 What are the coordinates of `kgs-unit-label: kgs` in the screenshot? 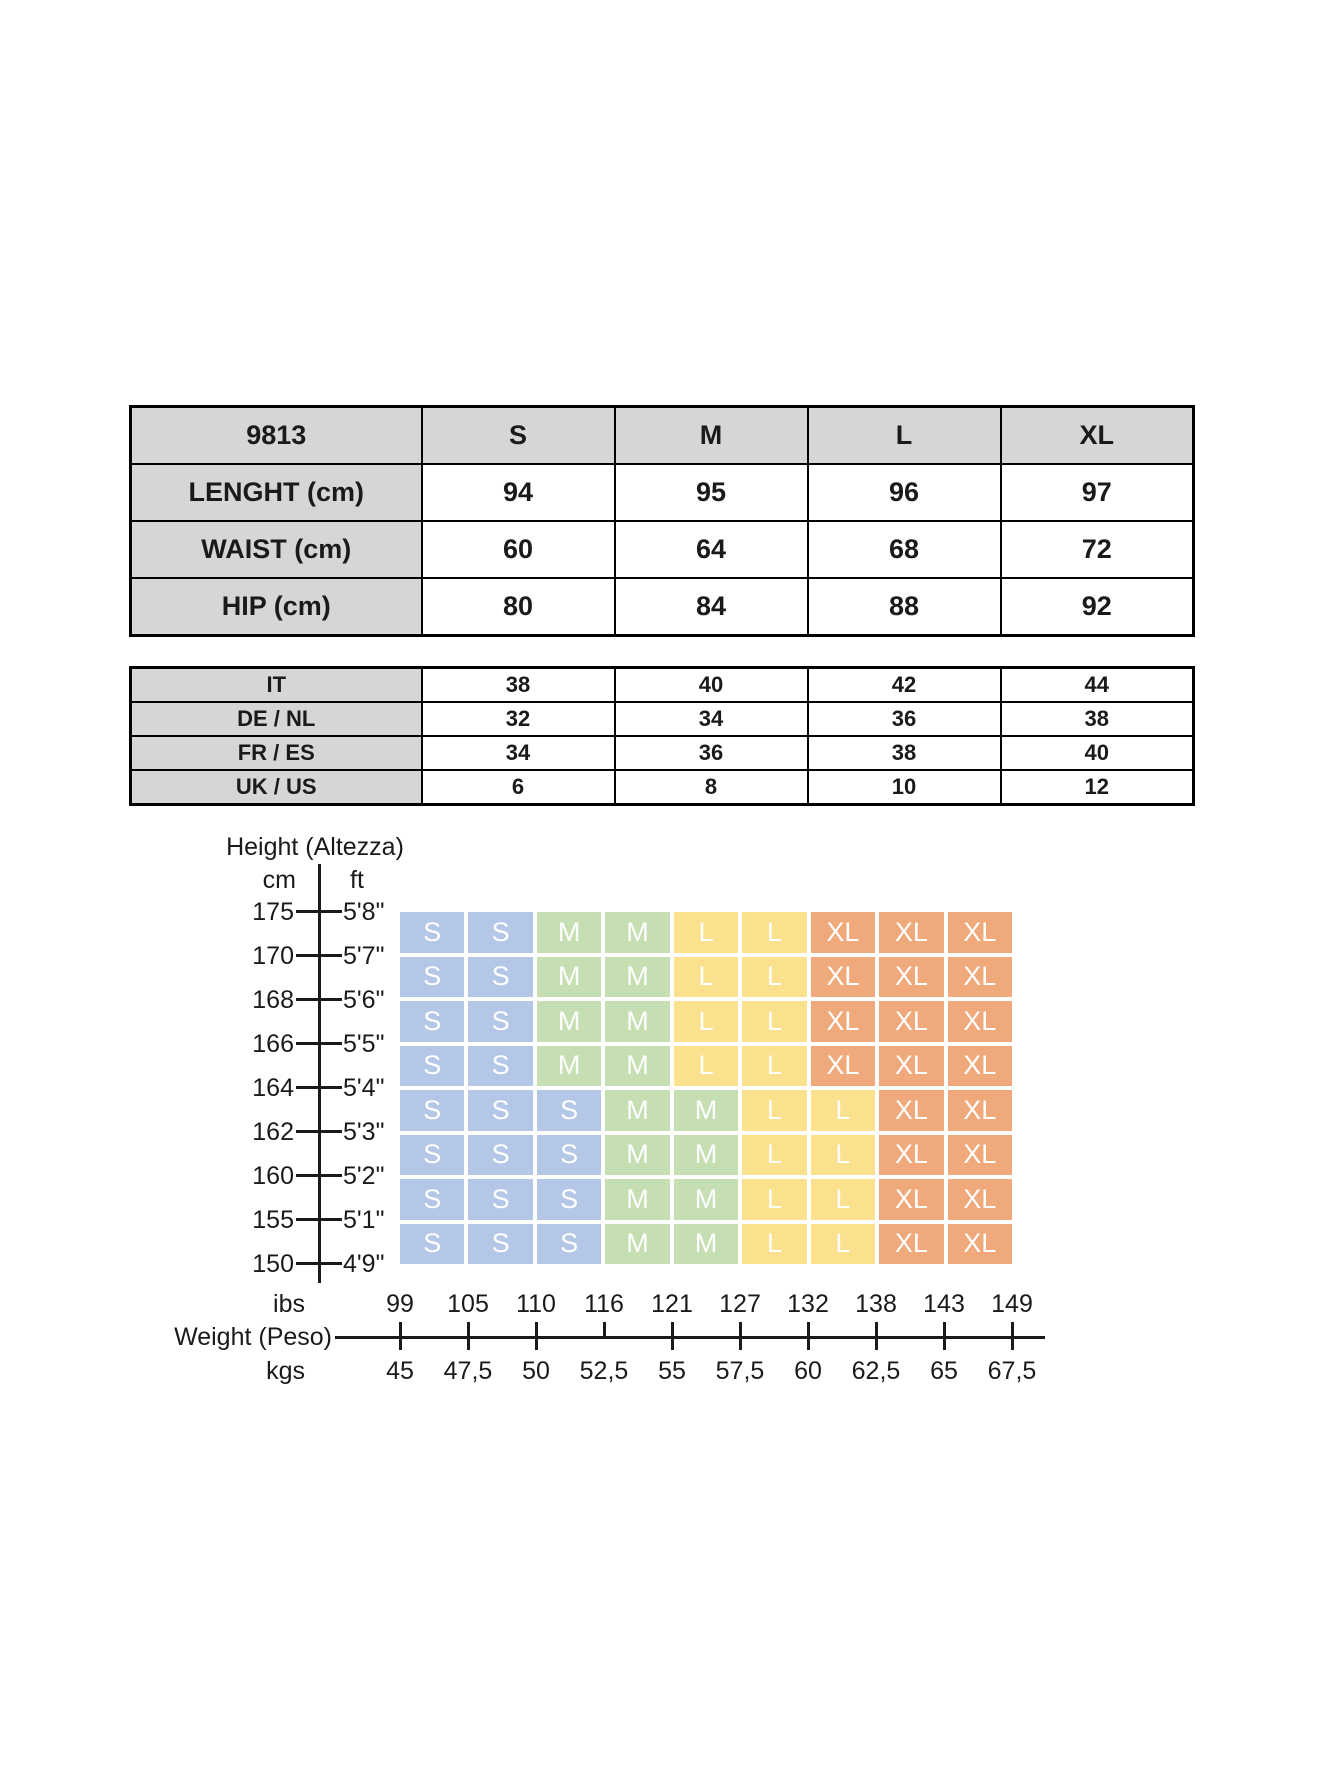 It's located at (285, 1371).